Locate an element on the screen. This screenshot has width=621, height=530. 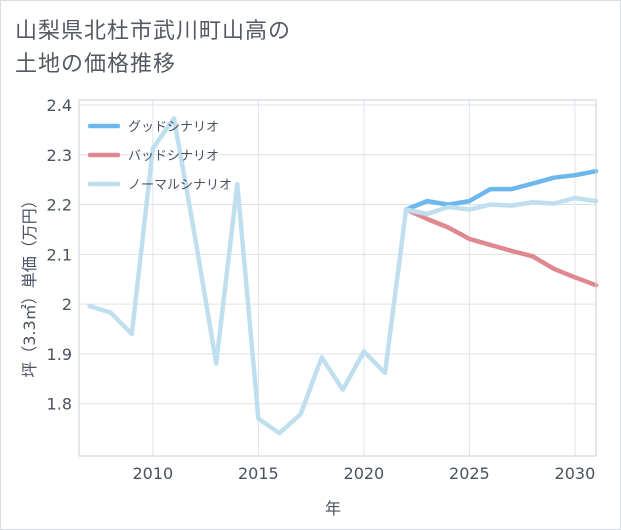
y-tick-label: 1.8 is located at coordinates (59, 404).